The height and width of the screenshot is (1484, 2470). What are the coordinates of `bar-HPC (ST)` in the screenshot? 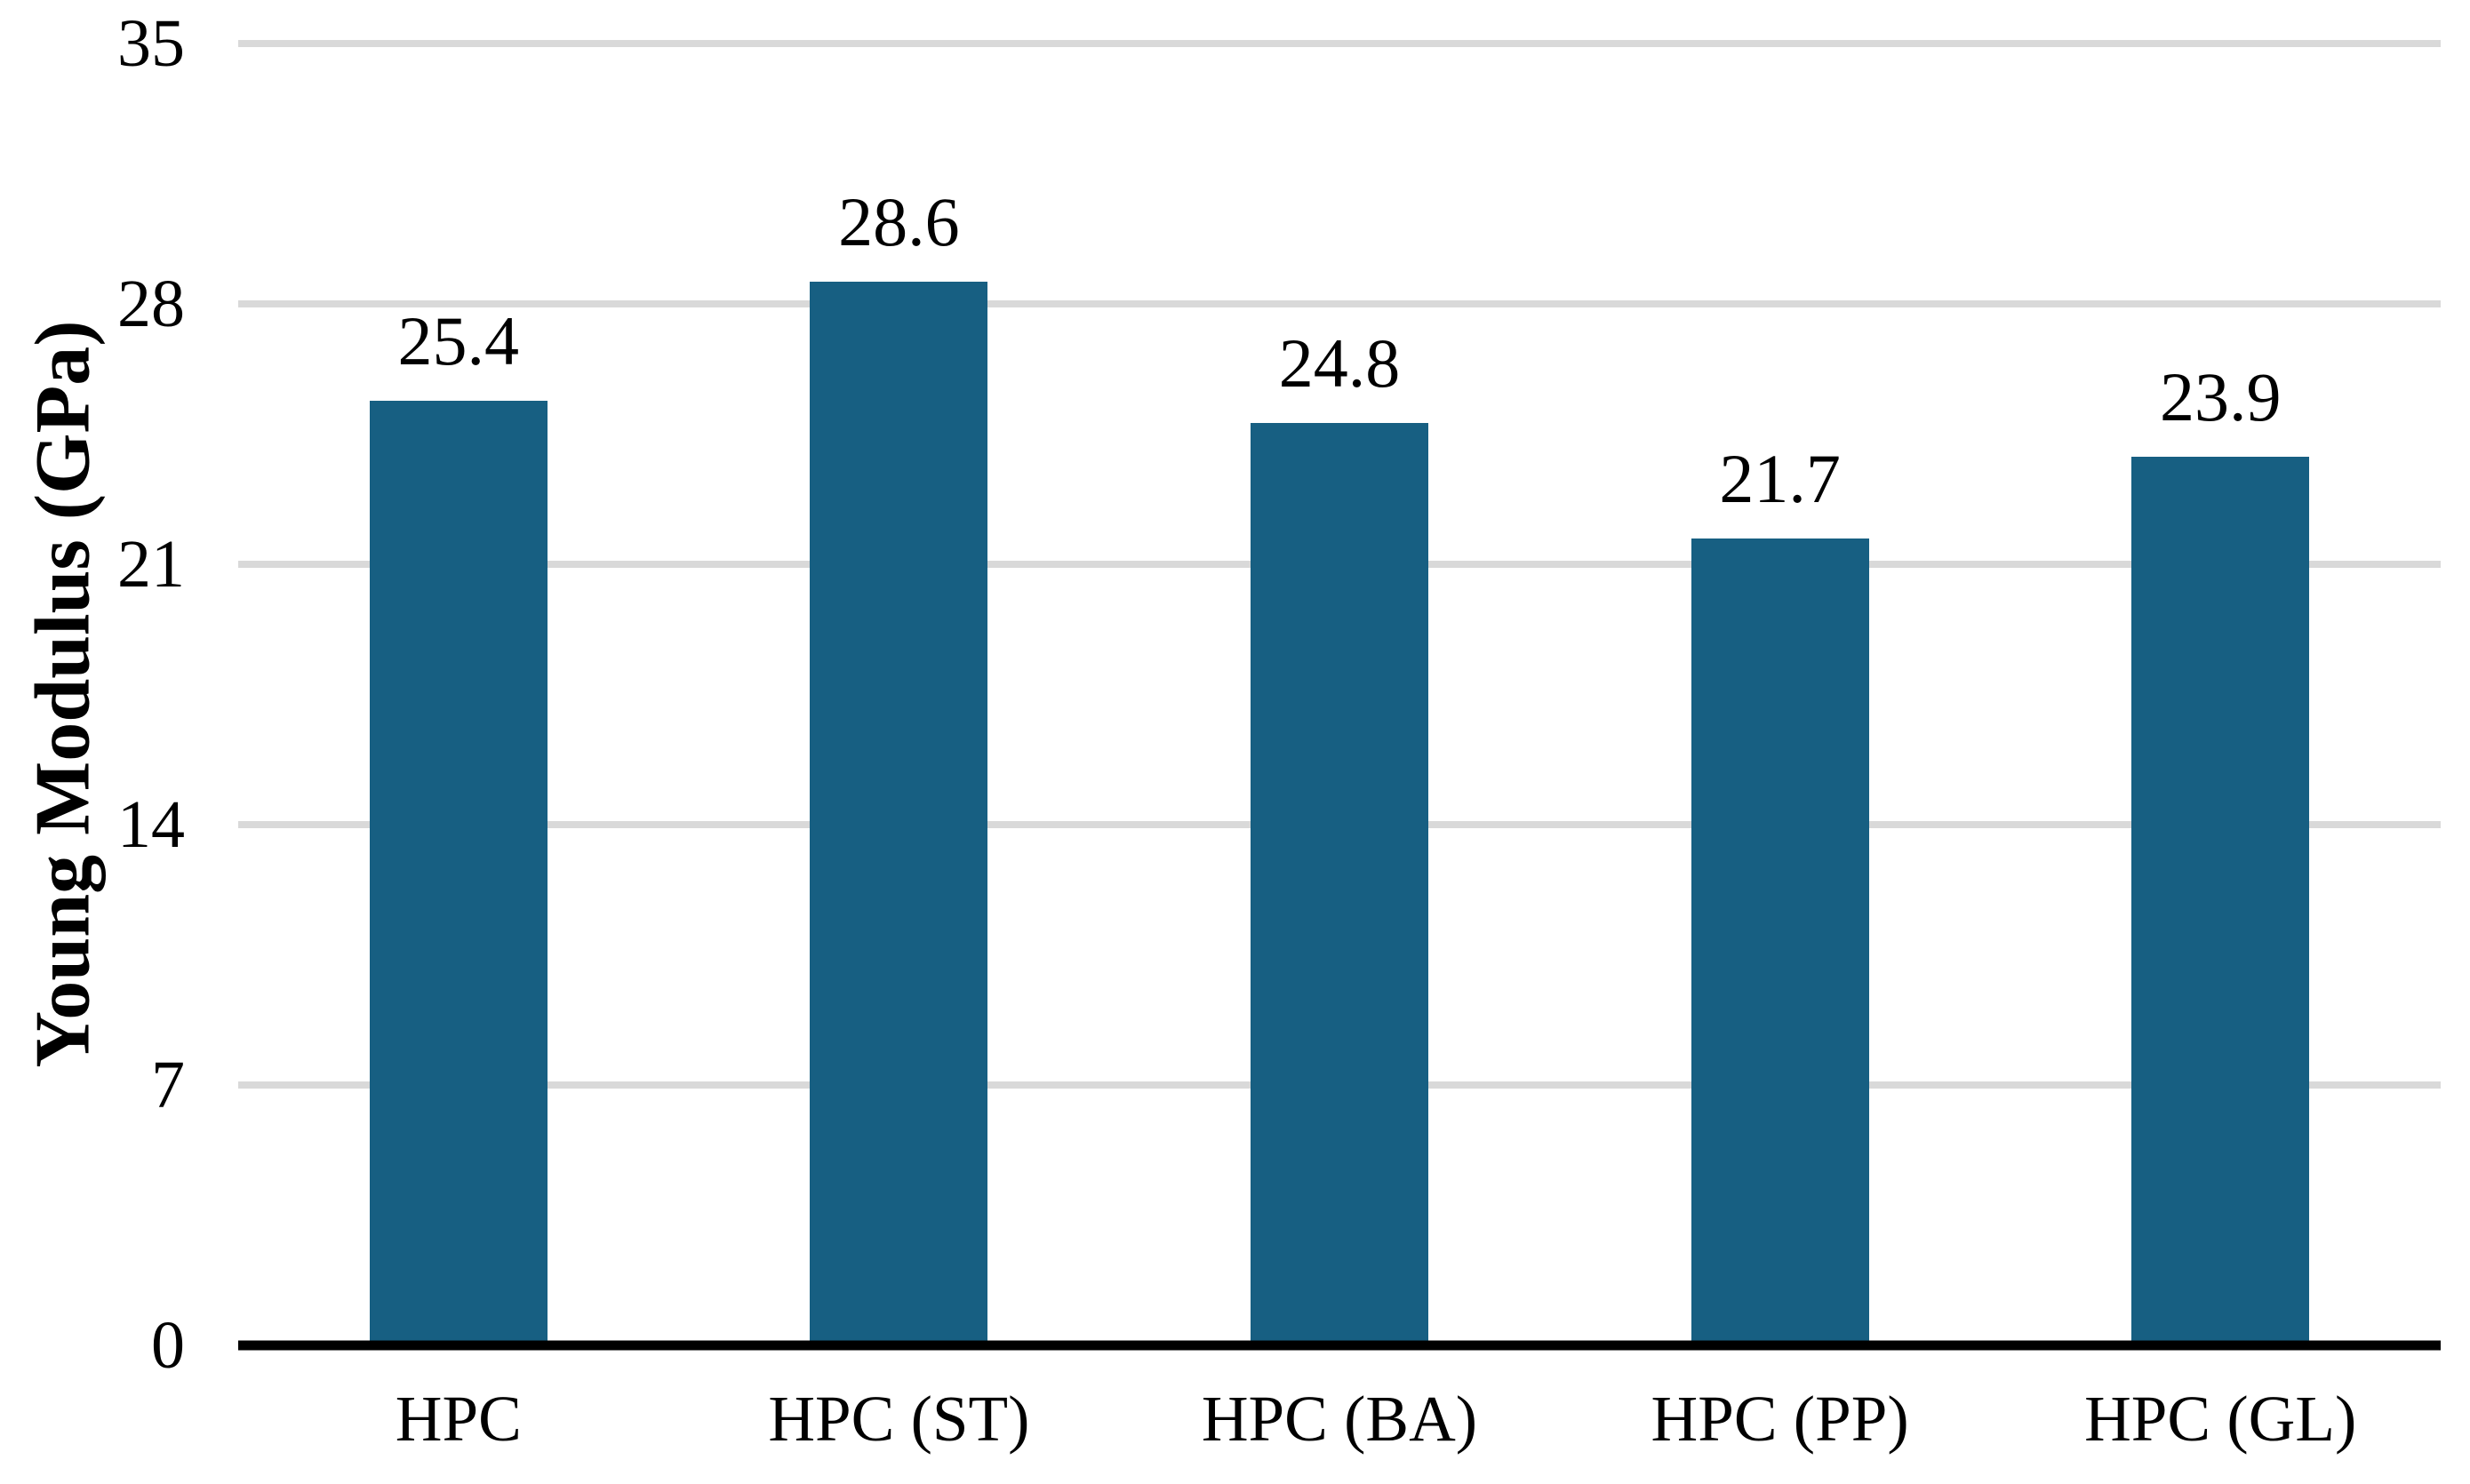 It's located at (899, 813).